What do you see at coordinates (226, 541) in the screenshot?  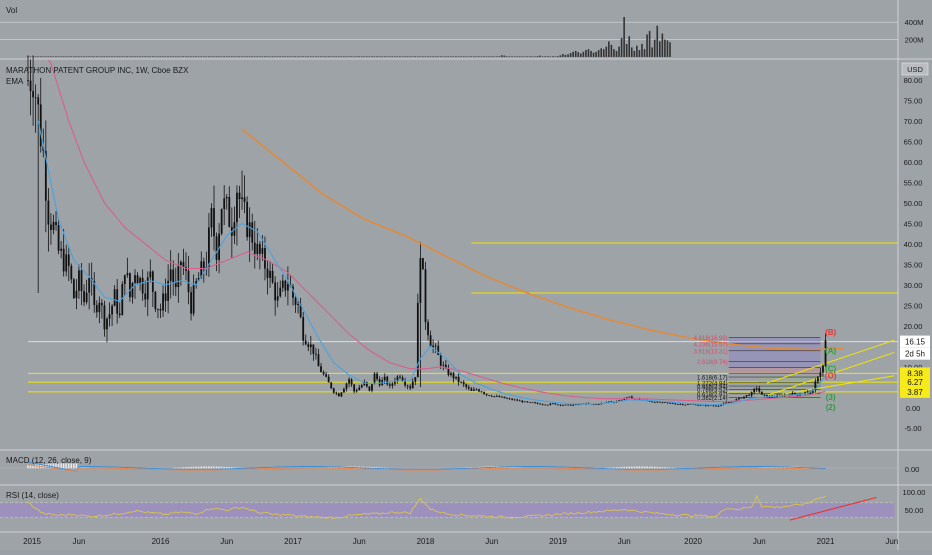 I see `time-axis-label: Jun` at bounding box center [226, 541].